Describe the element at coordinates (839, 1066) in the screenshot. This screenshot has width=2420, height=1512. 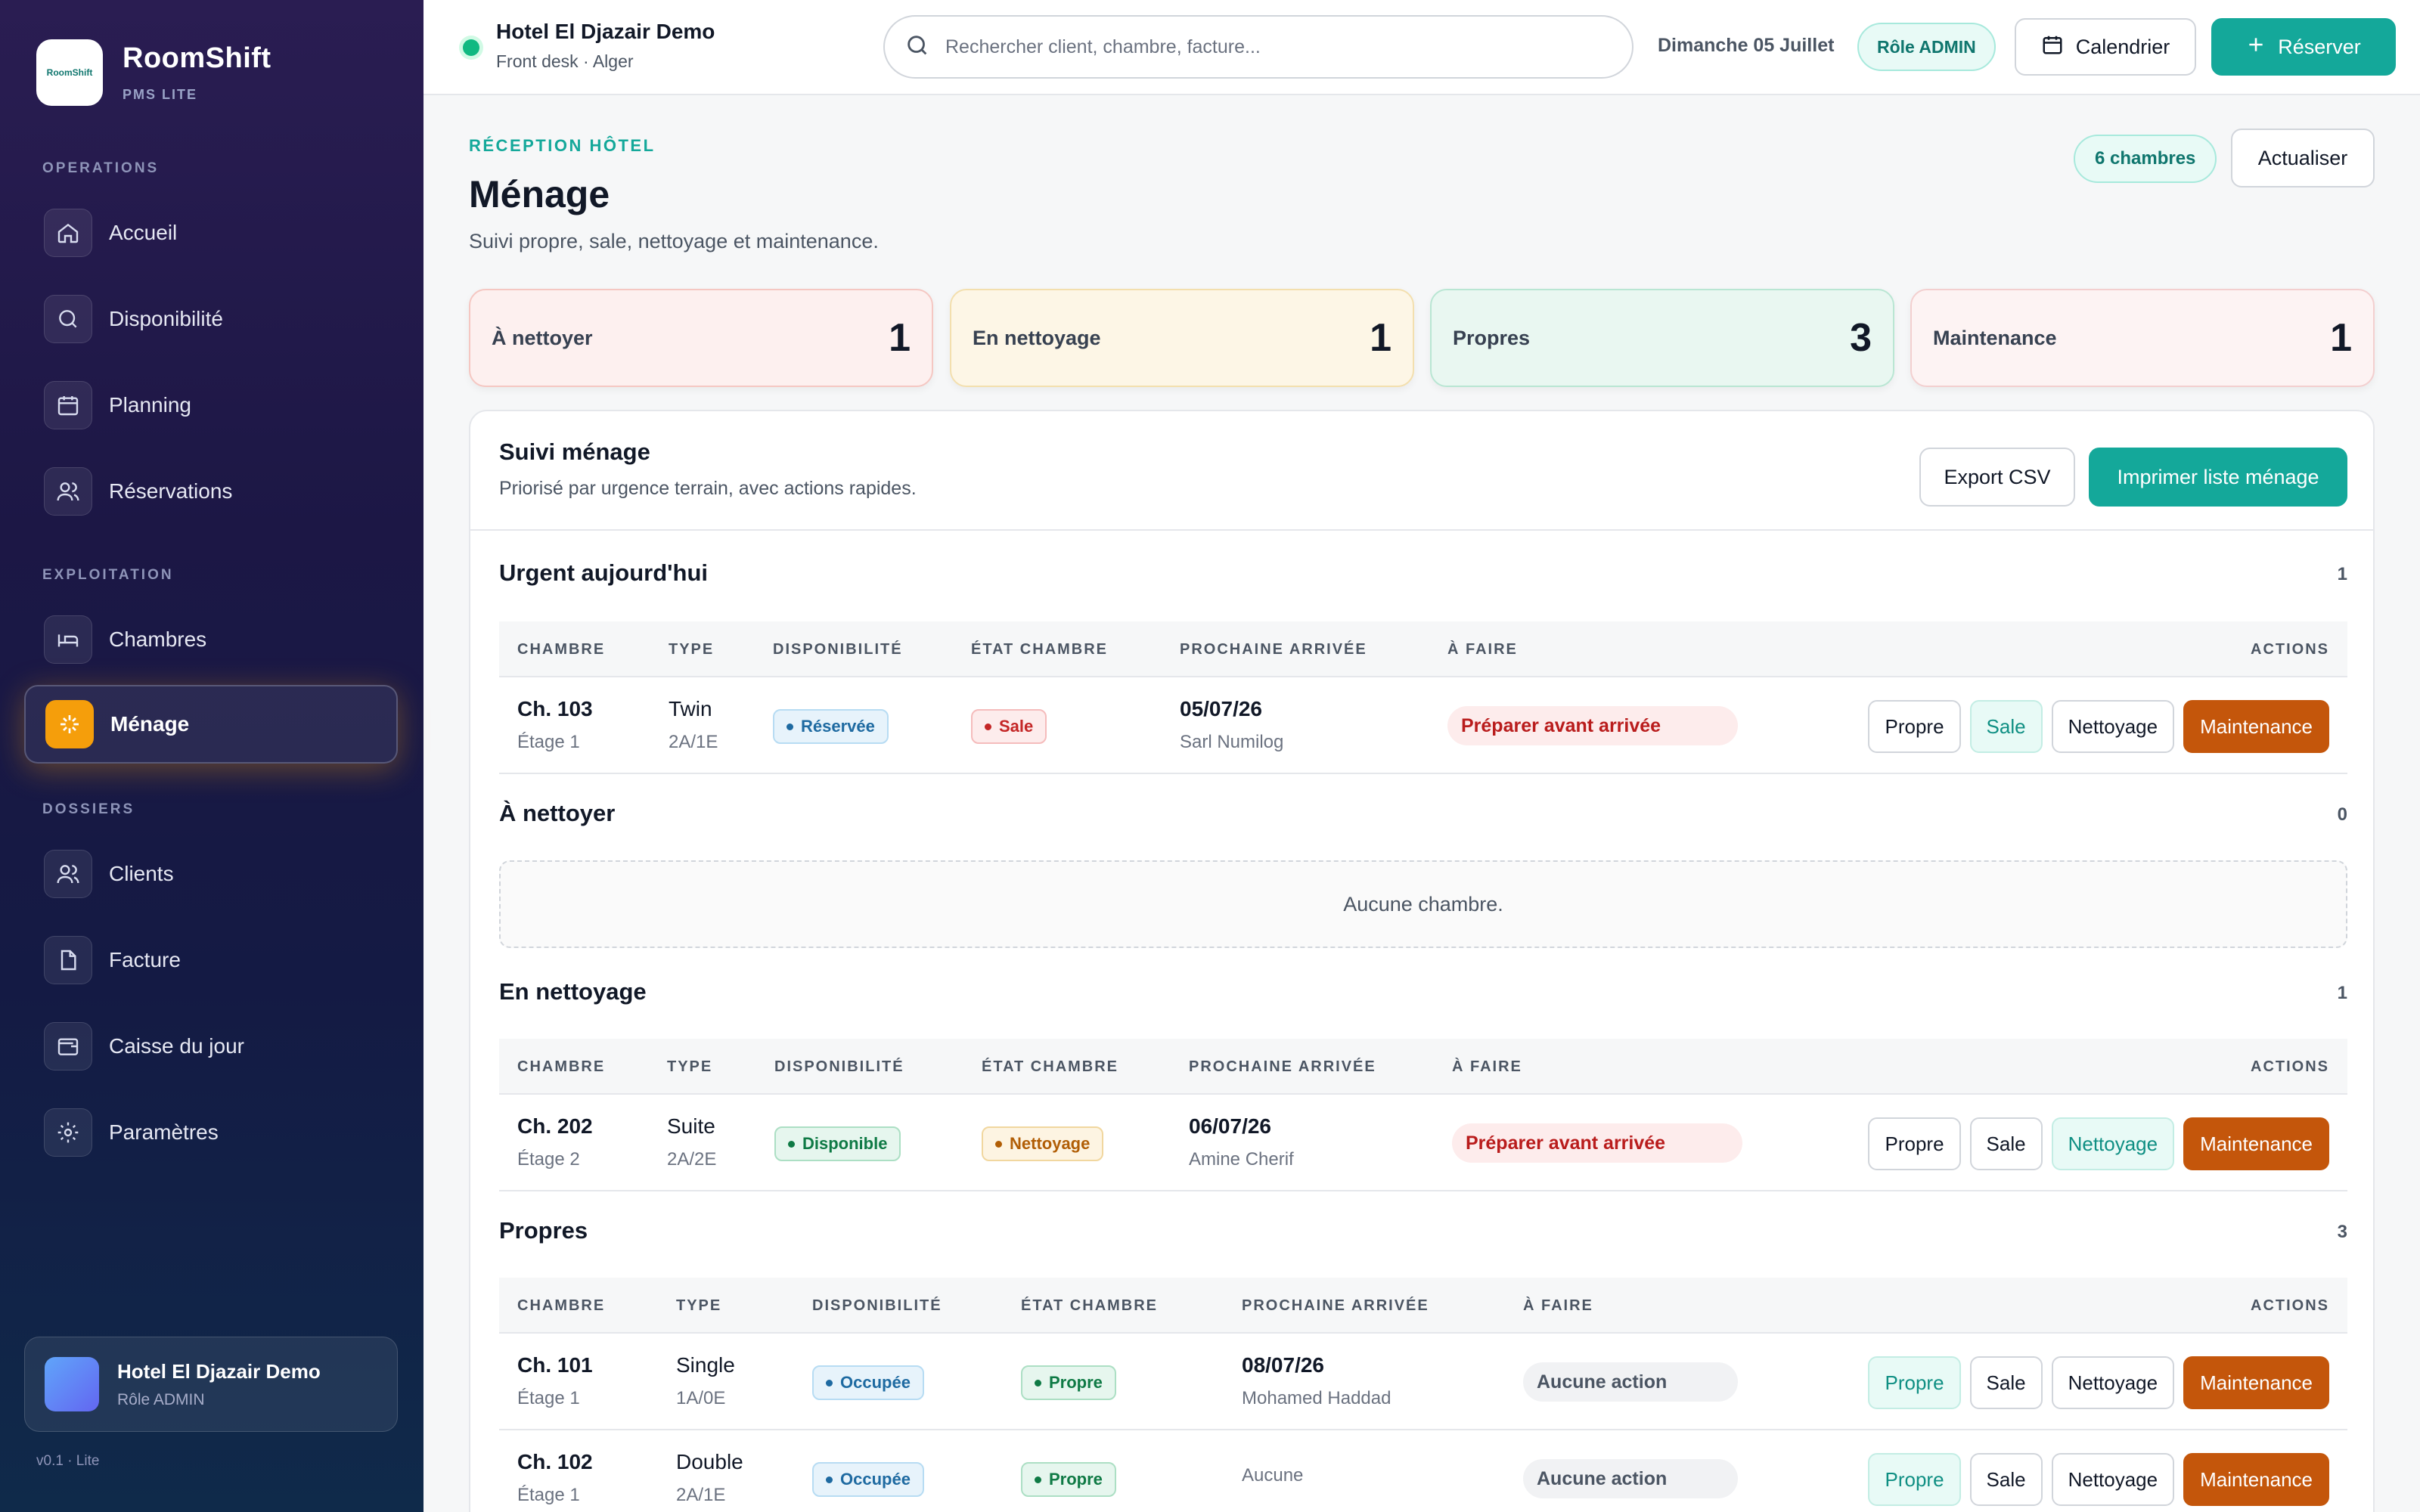
I see `col-availability: DISPONIBILITÉ` at that location.